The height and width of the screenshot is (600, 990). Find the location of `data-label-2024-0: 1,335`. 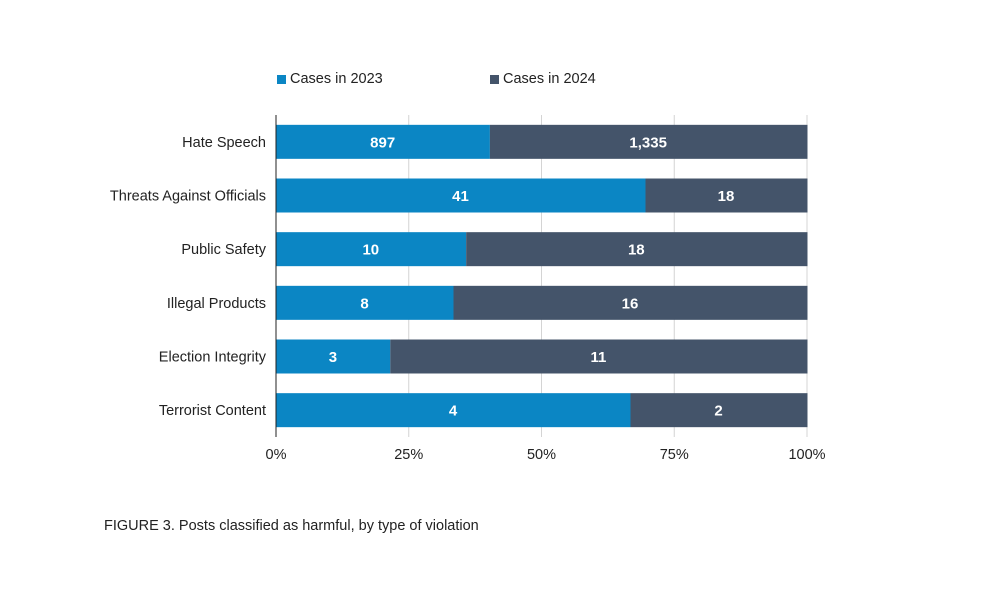

data-label-2024-0: 1,335 is located at coordinates (648, 142).